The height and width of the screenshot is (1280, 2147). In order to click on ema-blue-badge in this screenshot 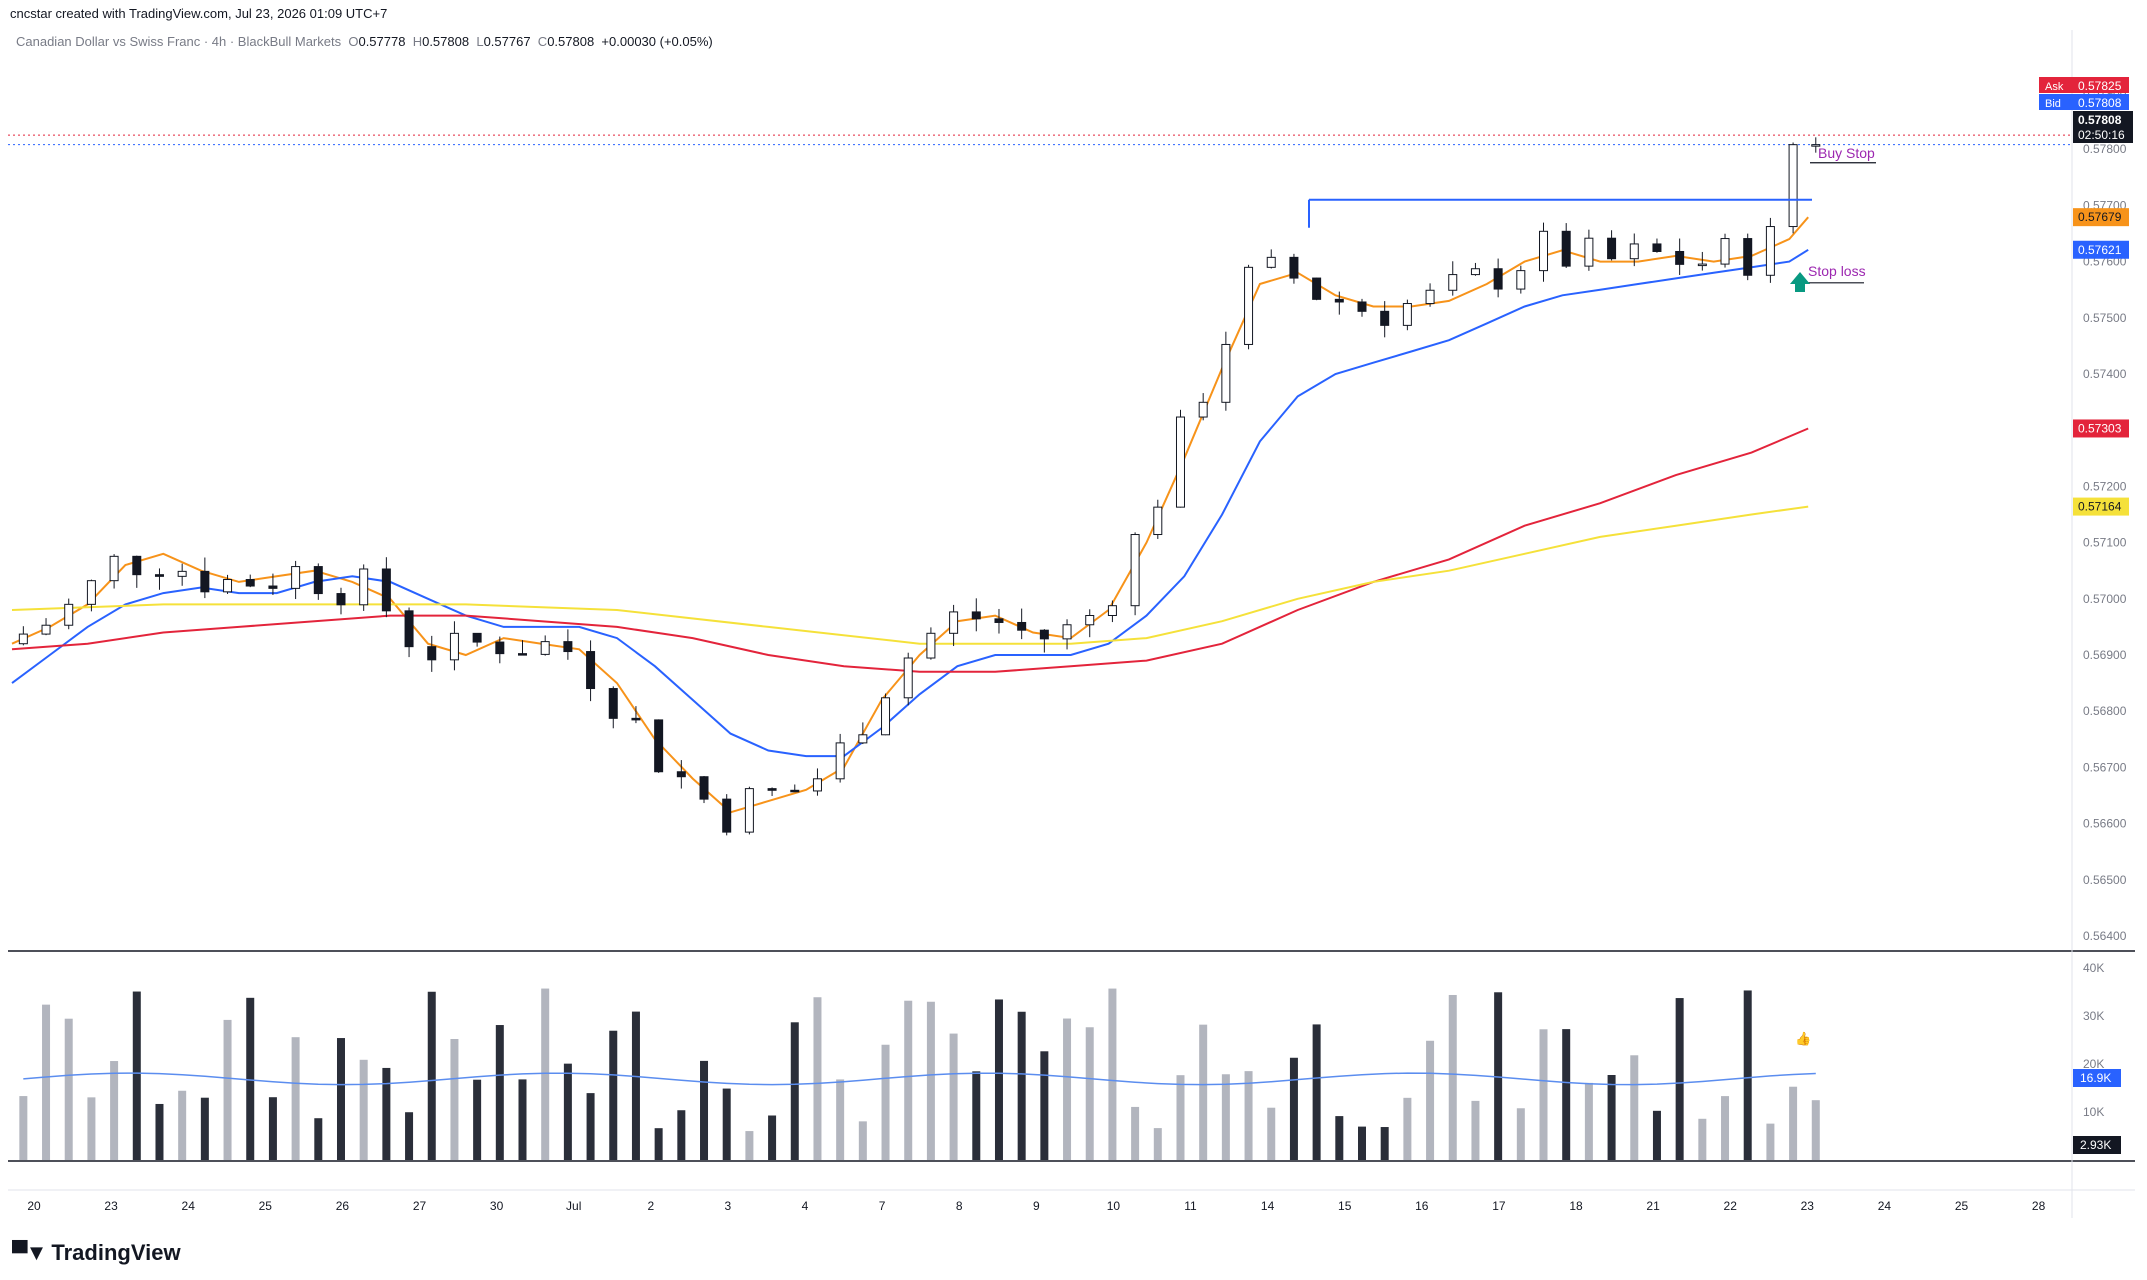, I will do `click(2101, 249)`.